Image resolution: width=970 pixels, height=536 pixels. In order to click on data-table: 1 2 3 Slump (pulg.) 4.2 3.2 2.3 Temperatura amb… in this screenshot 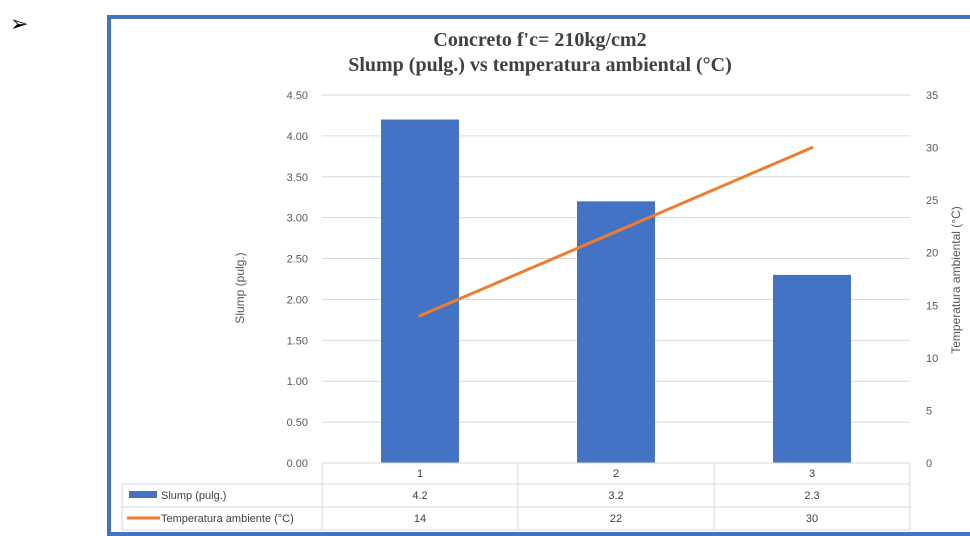, I will do `click(516, 496)`.